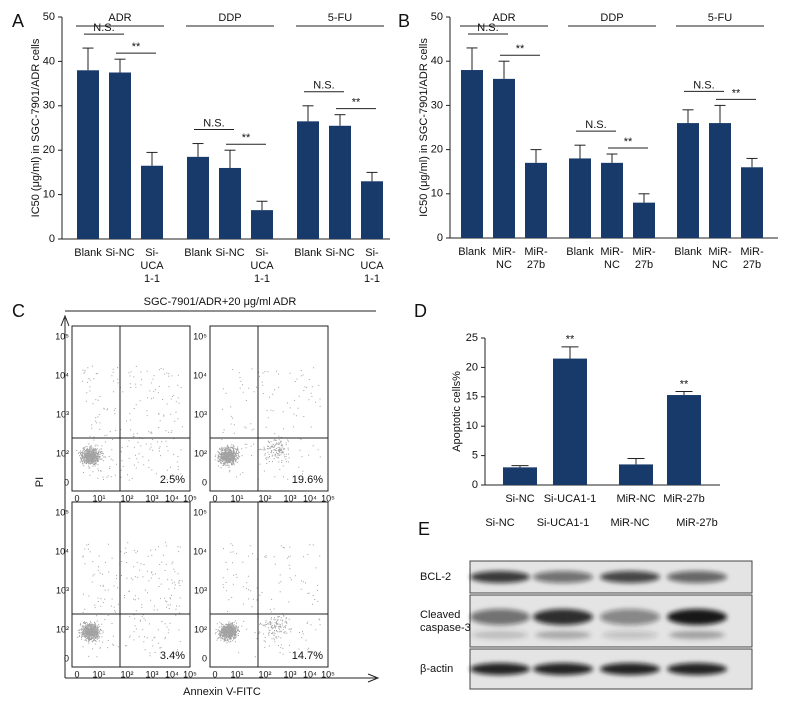  Describe the element at coordinates (457, 411) in the screenshot. I see `y-axis-label: Apoptotic cells%` at that location.